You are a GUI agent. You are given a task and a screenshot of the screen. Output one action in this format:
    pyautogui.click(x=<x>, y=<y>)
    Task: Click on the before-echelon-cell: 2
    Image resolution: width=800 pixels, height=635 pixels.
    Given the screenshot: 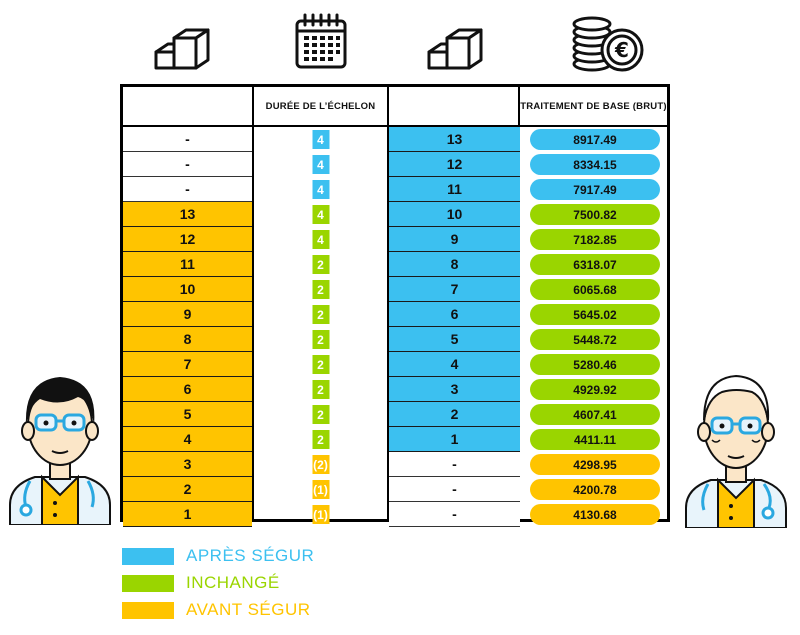 What is the action you would take?
    pyautogui.click(x=187, y=489)
    